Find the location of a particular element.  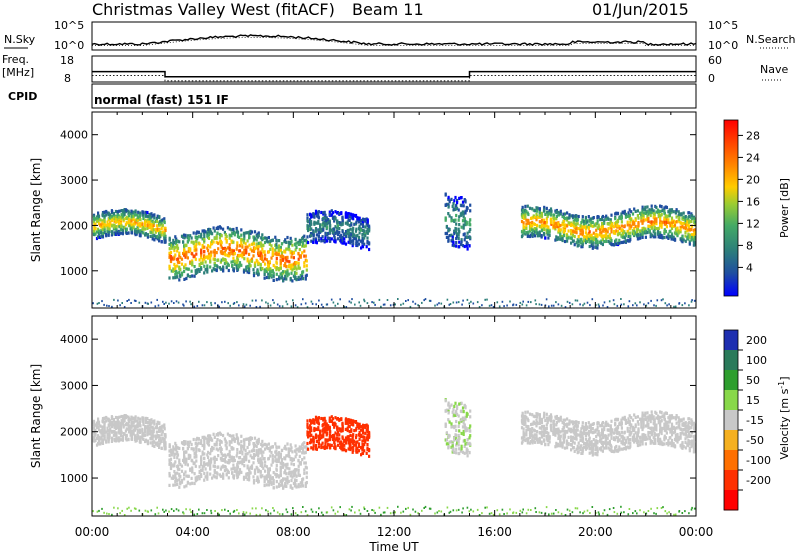

power-cell-1949 is located at coordinates (537, 236).